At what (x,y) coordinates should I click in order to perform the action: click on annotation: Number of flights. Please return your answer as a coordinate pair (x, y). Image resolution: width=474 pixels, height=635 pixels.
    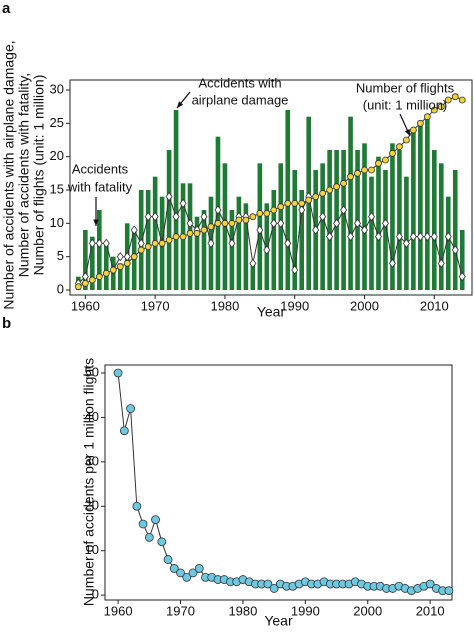
    Looking at the image, I should click on (405, 87).